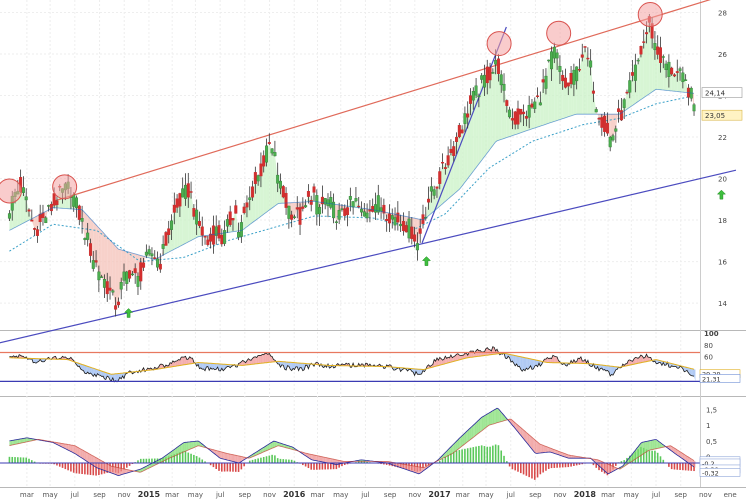  What do you see at coordinates (631, 495) in the screenshot?
I see `x-tick-label: may` at bounding box center [631, 495].